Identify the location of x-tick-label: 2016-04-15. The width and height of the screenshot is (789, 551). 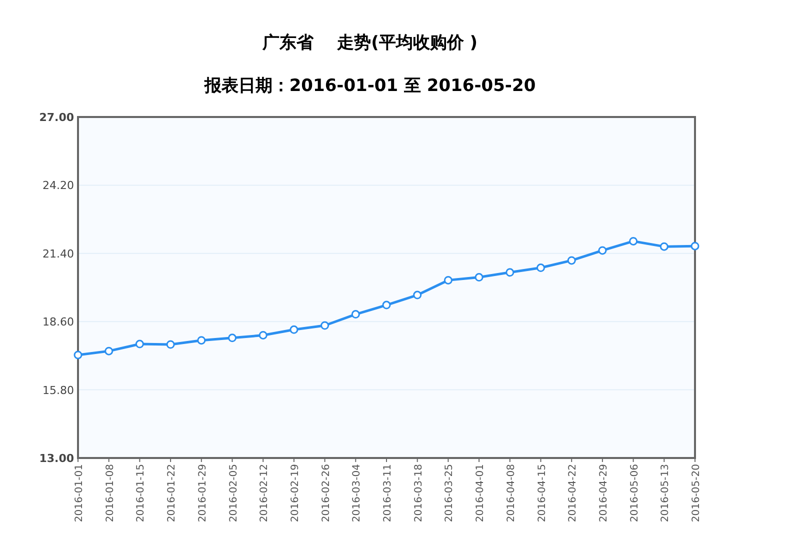
(542, 493).